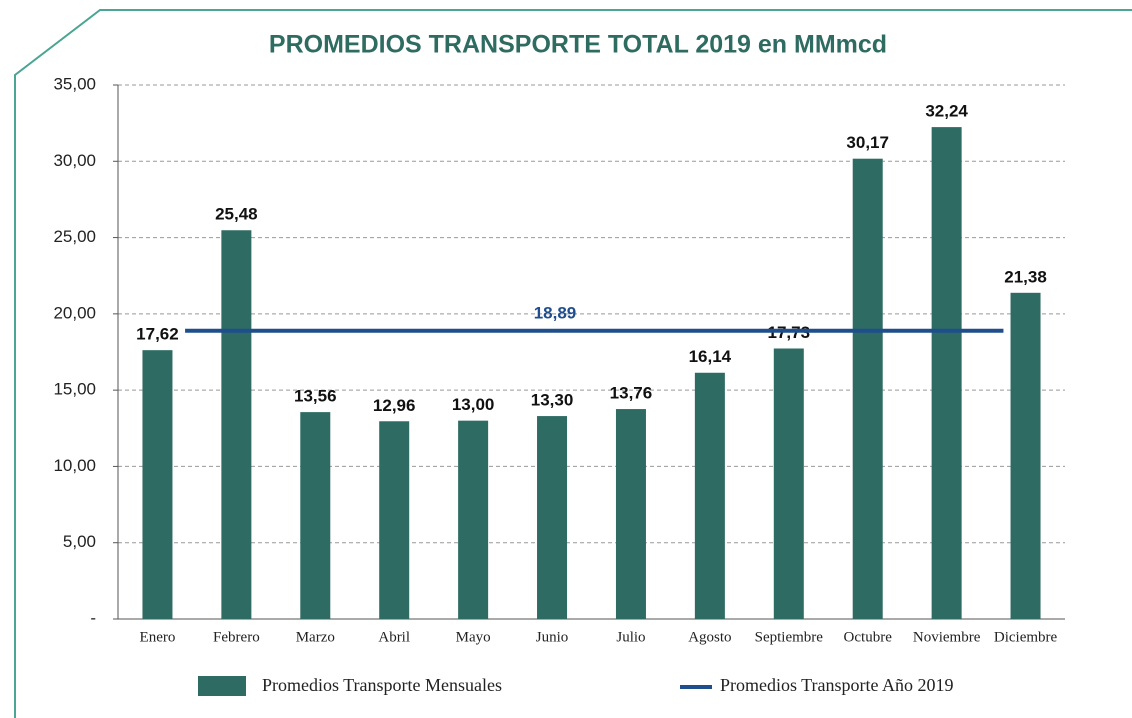  What do you see at coordinates (710, 356) in the screenshot?
I see `value-label: 16,14` at bounding box center [710, 356].